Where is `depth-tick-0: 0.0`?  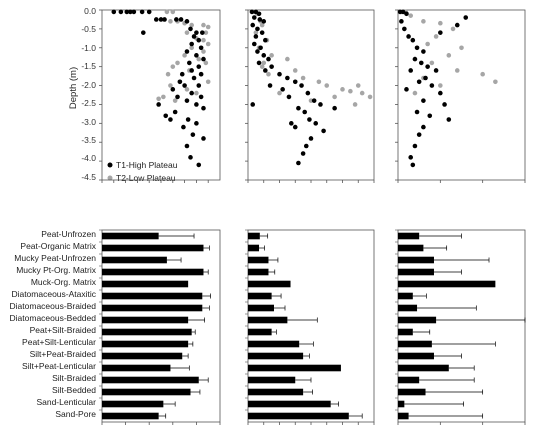
depth-tick-0: 0.0 is located at coordinates (90, 11).